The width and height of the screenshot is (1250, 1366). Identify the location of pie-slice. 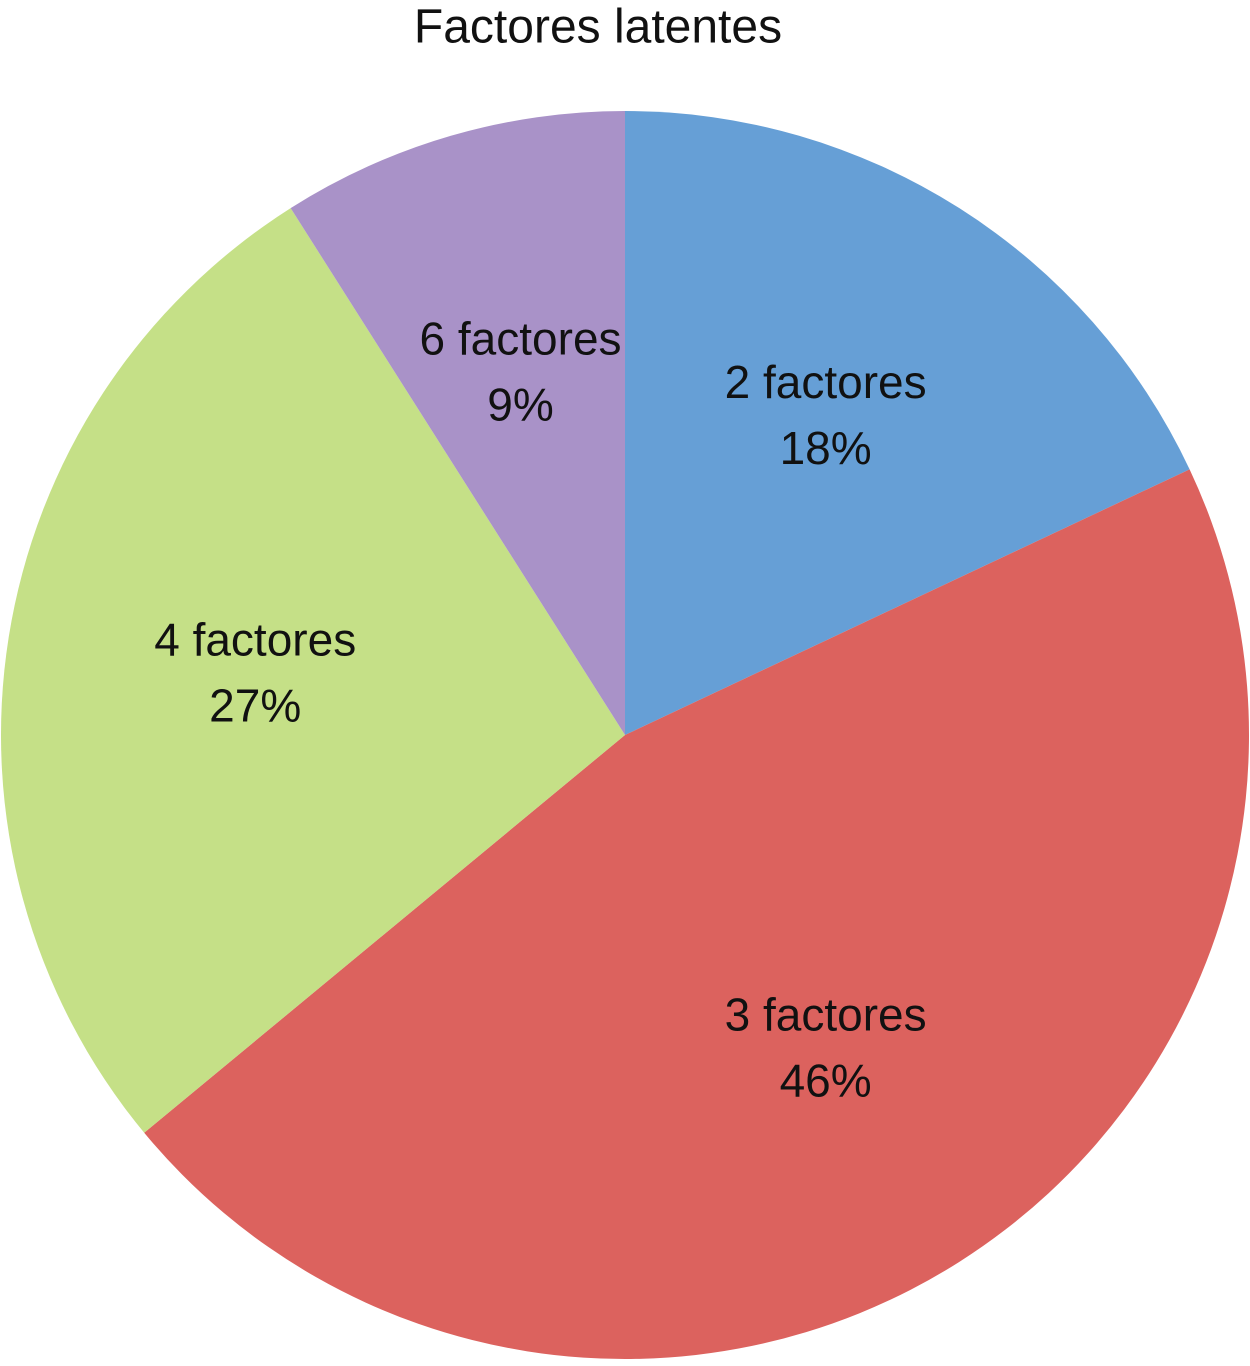
(457, 423).